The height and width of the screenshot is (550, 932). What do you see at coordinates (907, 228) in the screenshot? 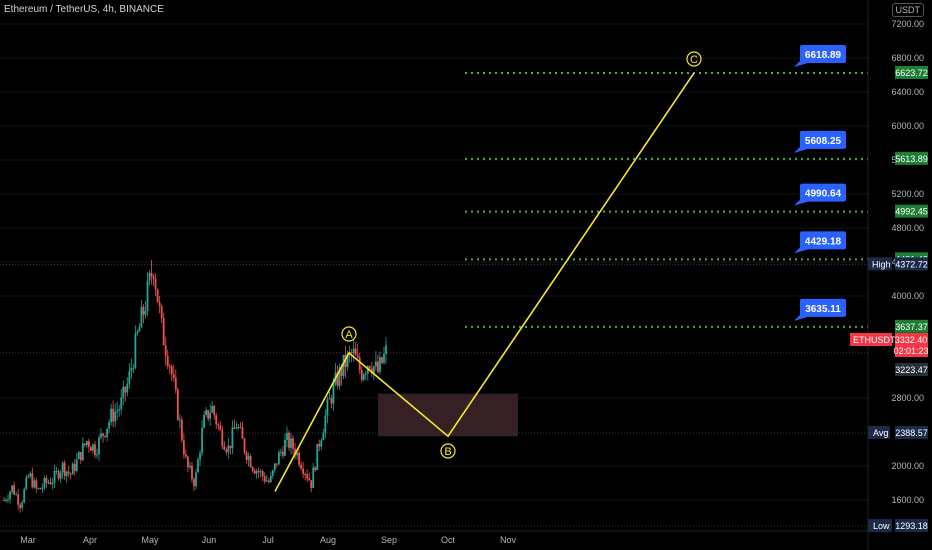
I see `price-tick: 4800.00` at bounding box center [907, 228].